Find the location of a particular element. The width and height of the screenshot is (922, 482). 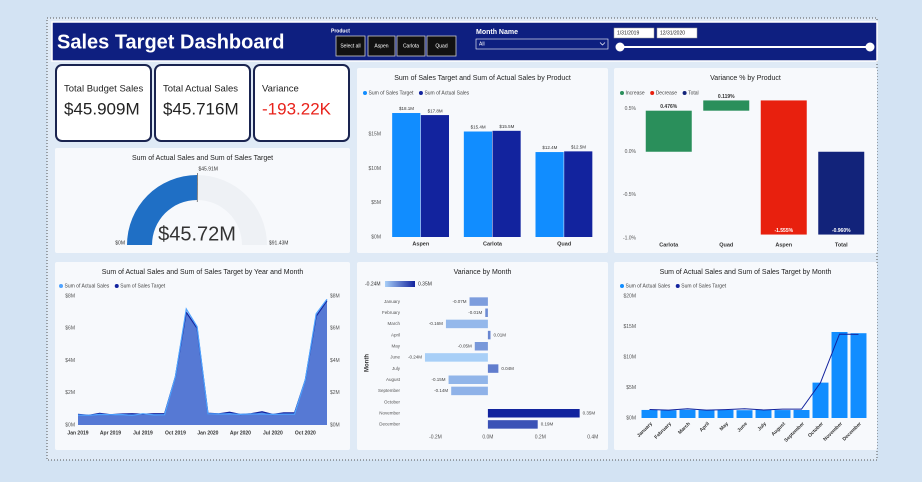

slicer-button-label: Aspen is located at coordinates (381, 46).